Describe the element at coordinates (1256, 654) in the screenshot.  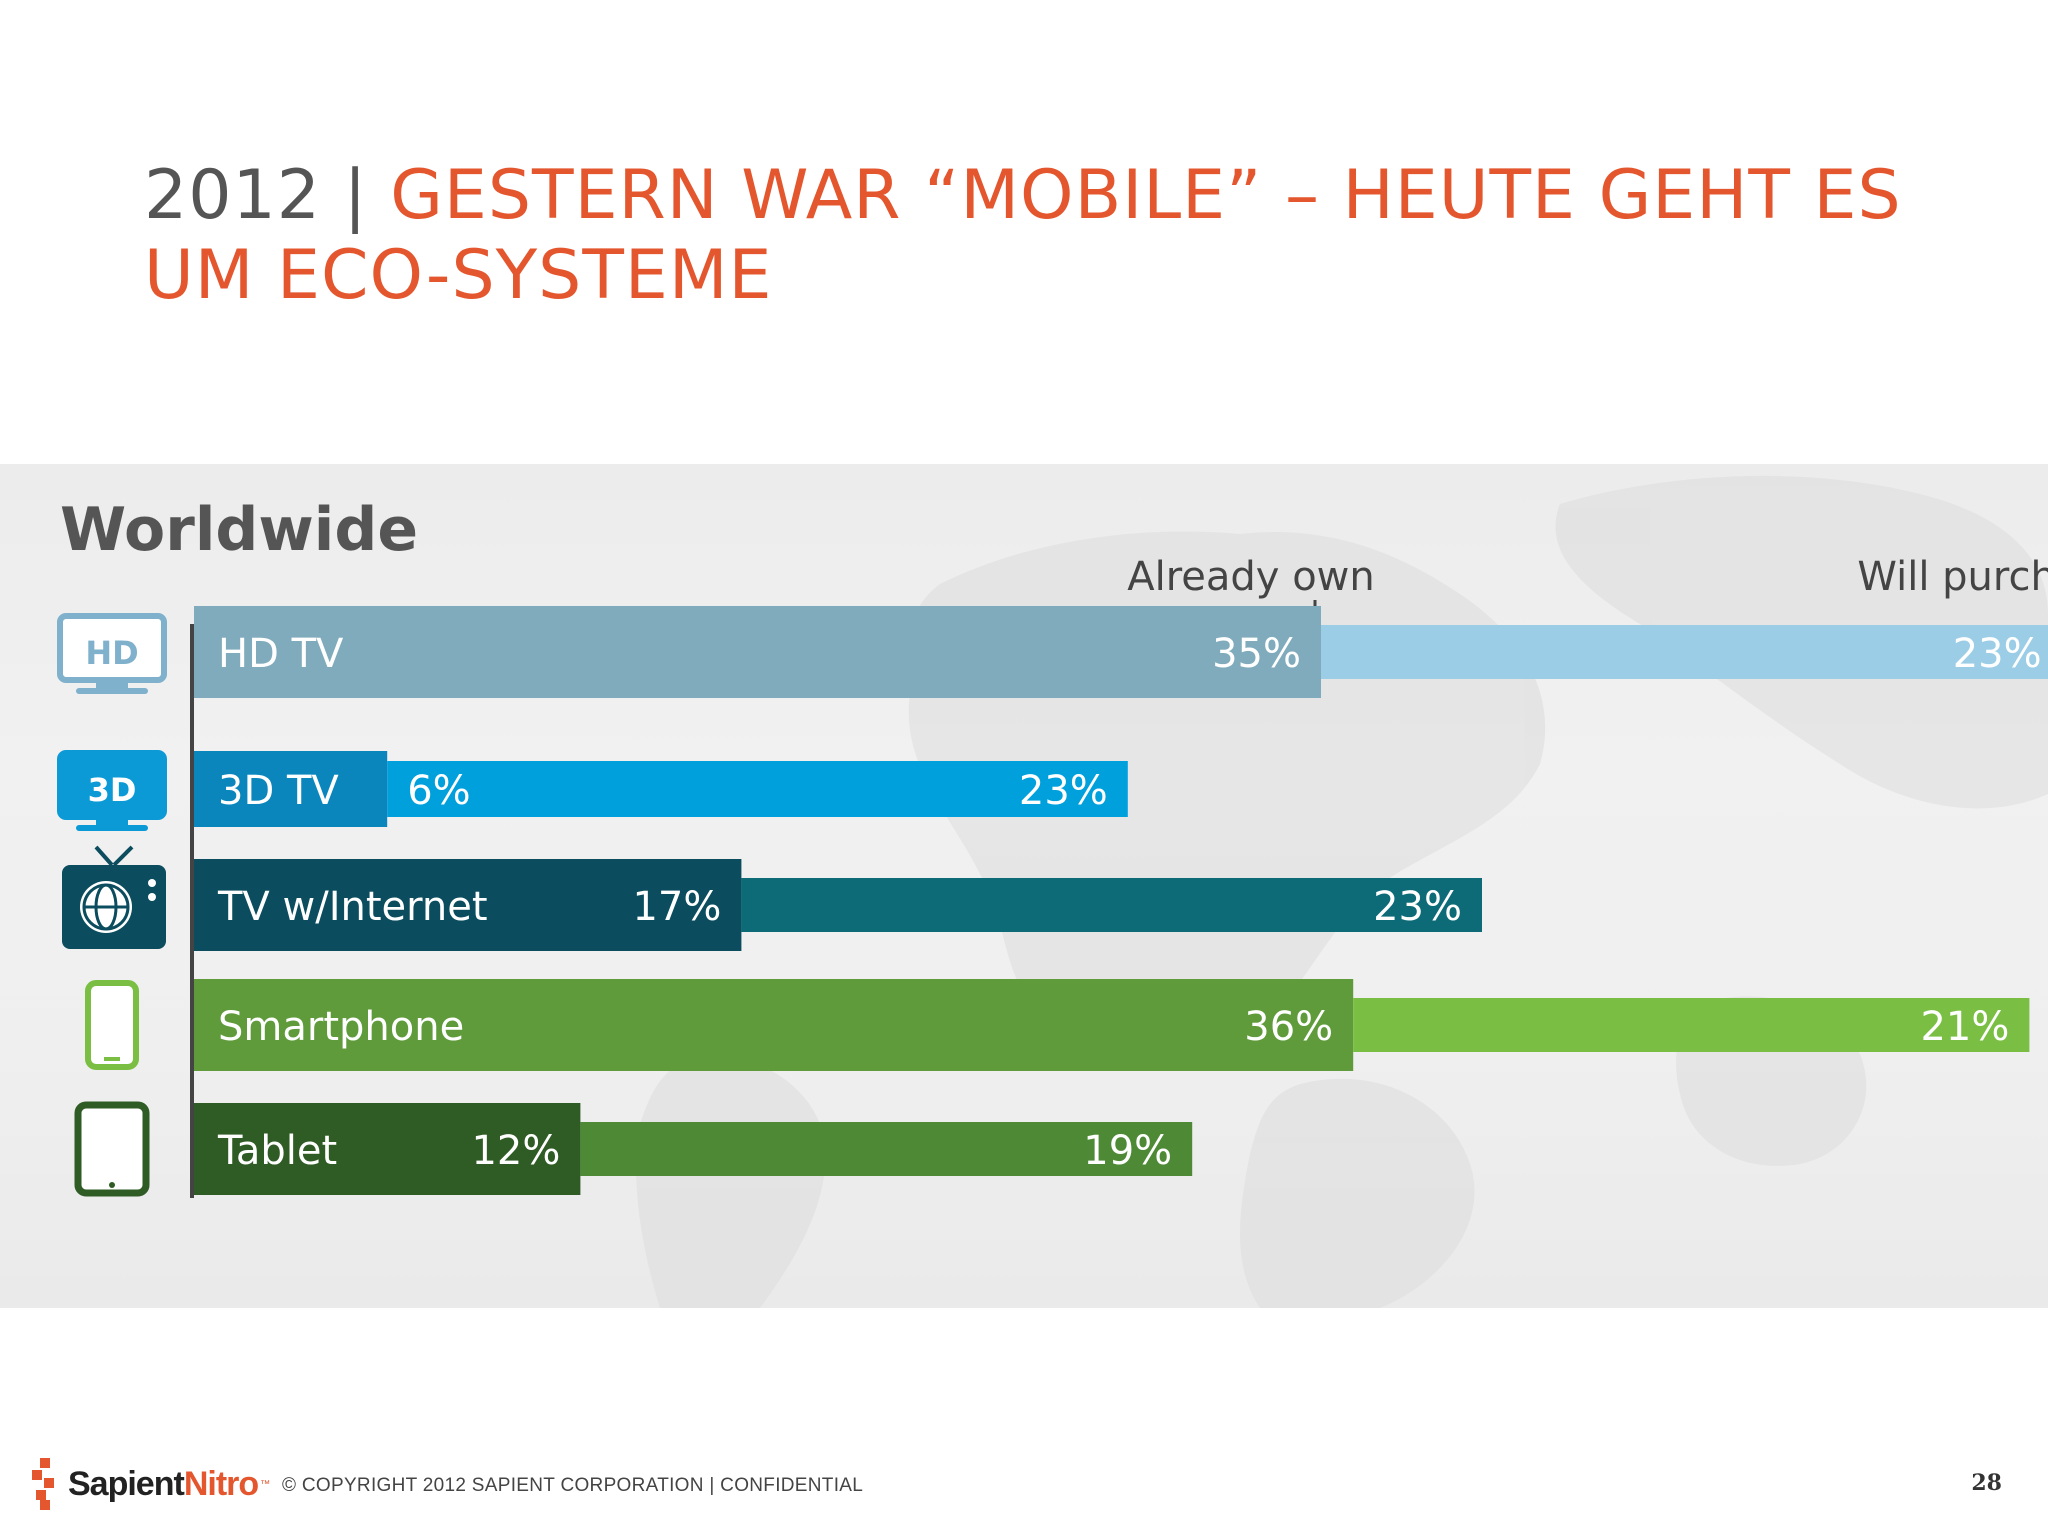
I see `value-label-own: 35%` at that location.